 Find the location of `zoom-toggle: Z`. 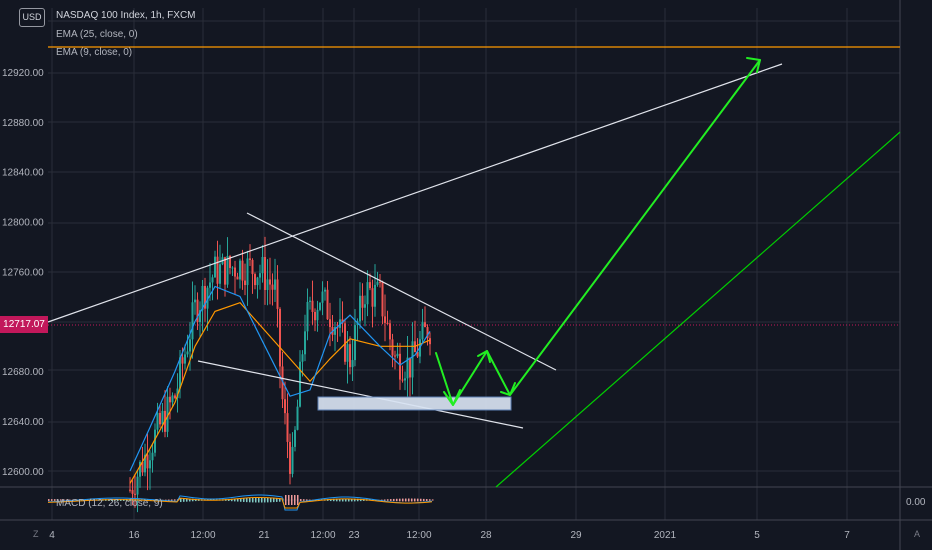

zoom-toggle: Z is located at coordinates (36, 534).